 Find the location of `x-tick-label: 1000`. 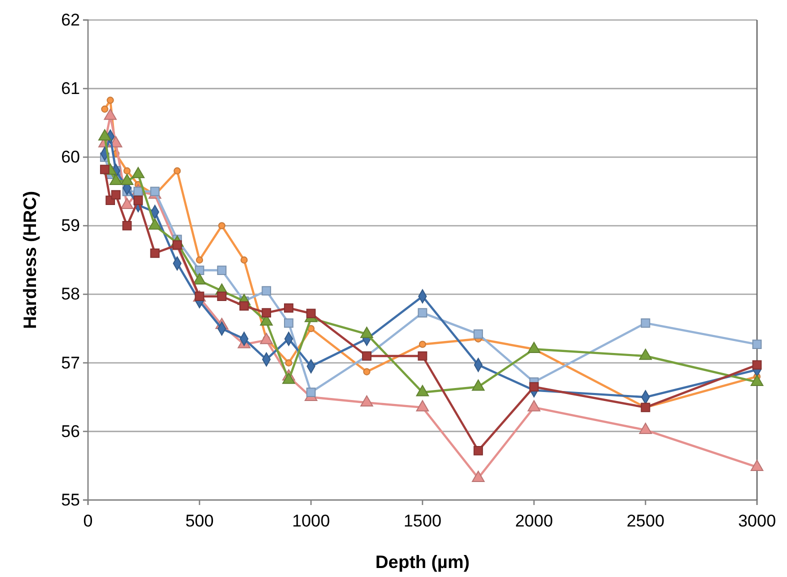

x-tick-label: 1000 is located at coordinates (311, 521).